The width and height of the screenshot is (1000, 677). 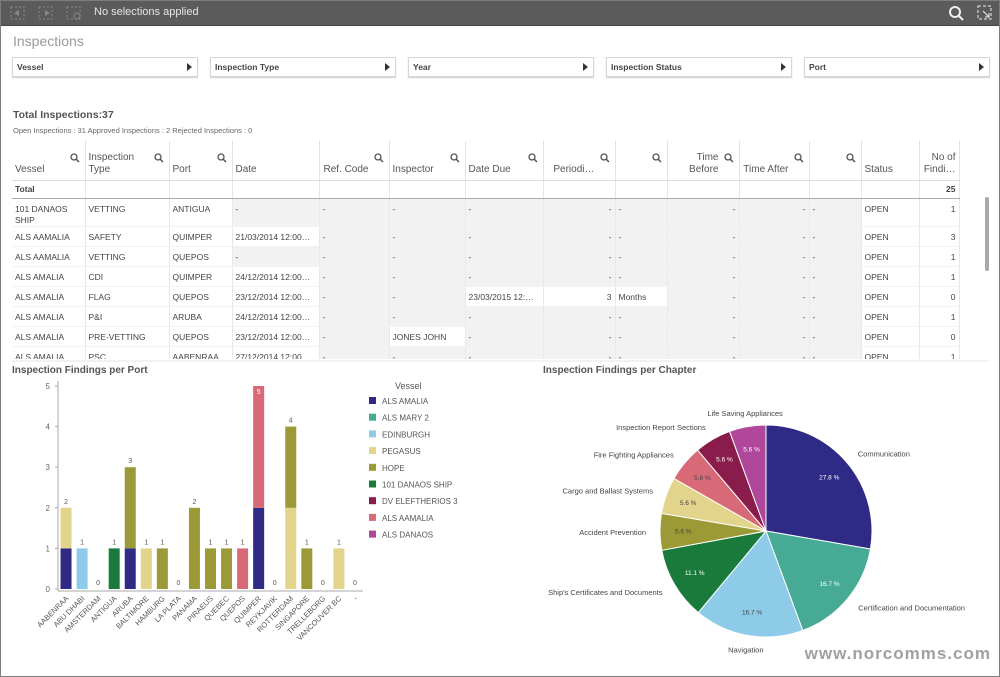 I want to click on table-row: ALS AAMALIA VETTING QUEPOS - - - - - - - - - OPEN 1, so click(x=486, y=256).